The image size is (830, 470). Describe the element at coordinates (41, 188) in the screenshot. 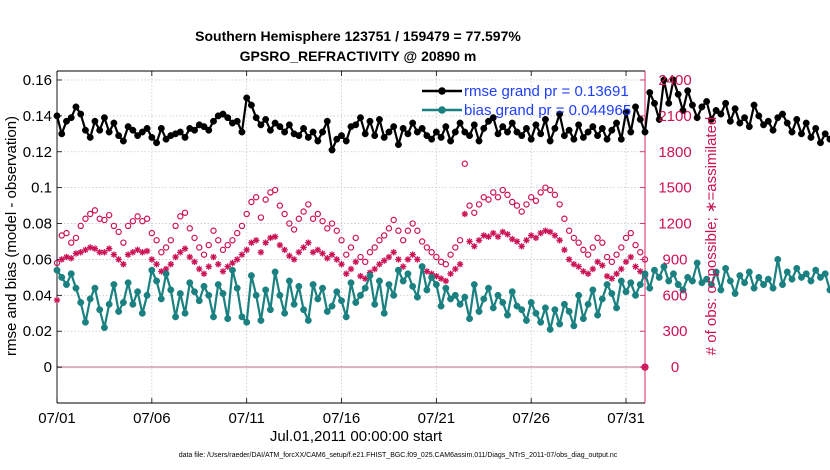

I see `y-left-tick-label: 0.1` at that location.